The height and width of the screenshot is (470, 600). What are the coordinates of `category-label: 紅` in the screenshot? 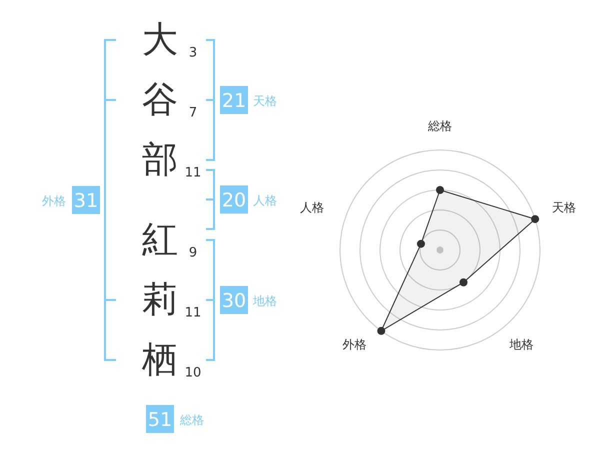 It's located at (160, 240).